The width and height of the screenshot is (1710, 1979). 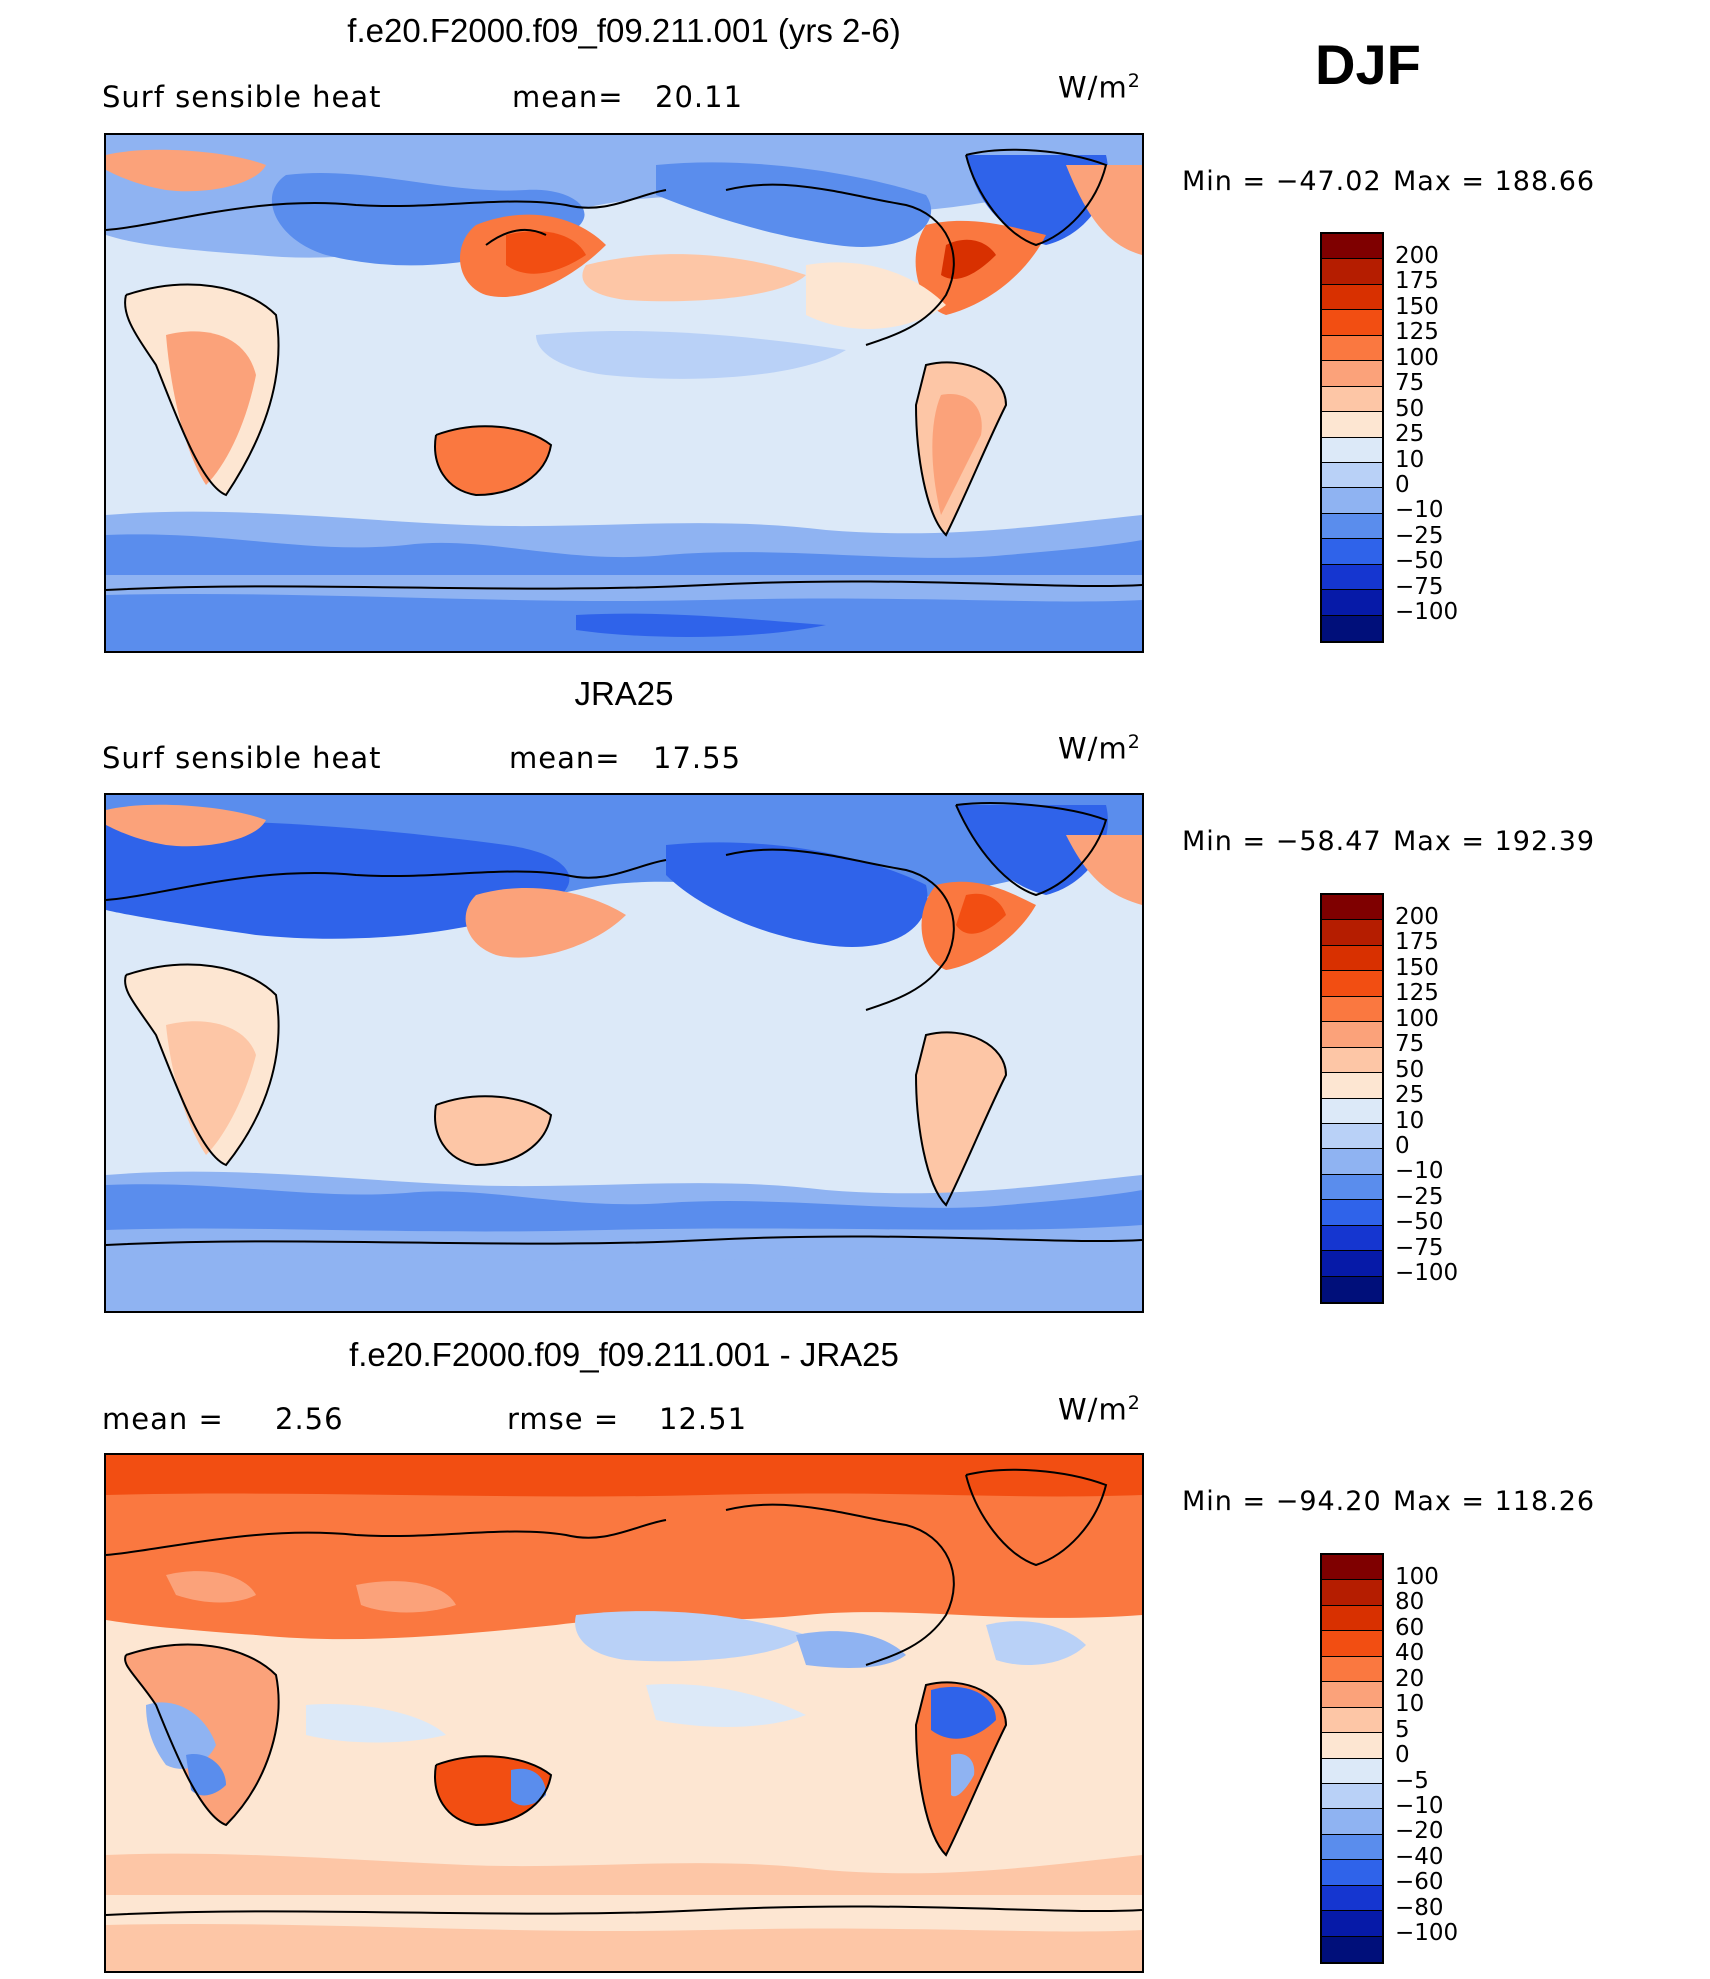 I want to click on panel-2-colorbar, so click(x=1352, y=1098).